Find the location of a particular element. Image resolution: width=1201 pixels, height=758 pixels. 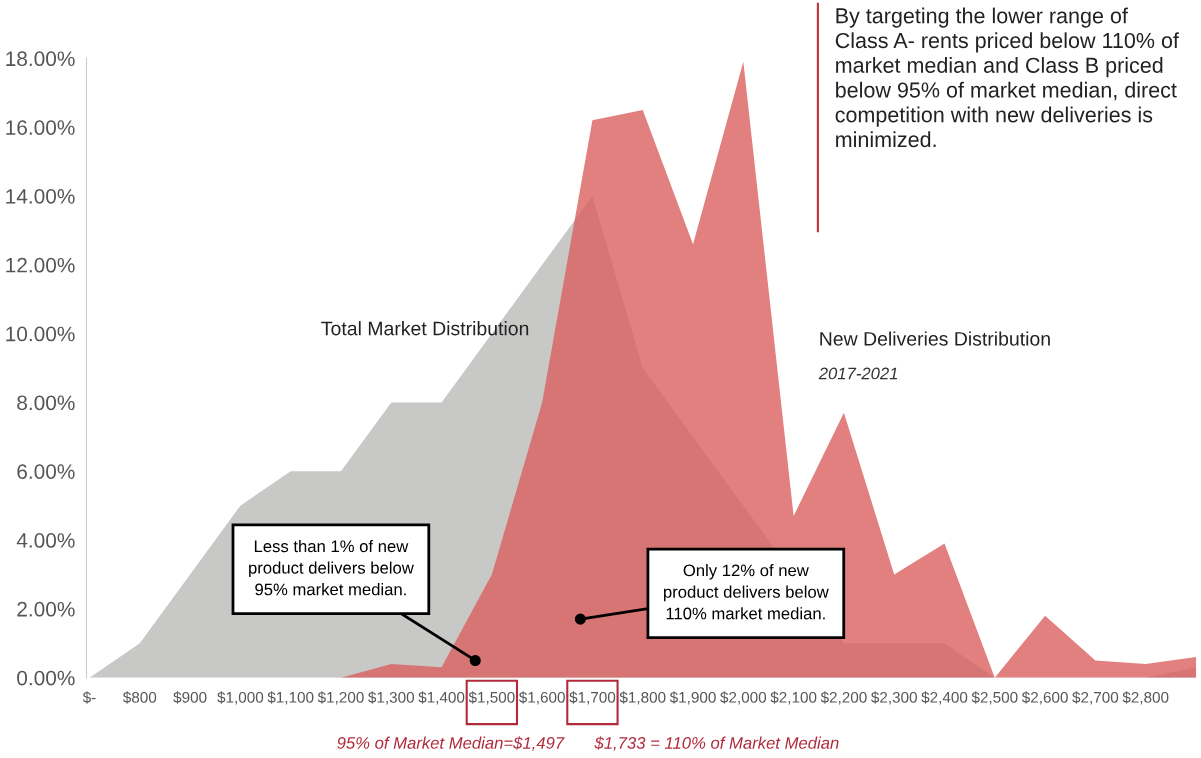

y-tick-label: 4.00% is located at coordinates (45, 540).